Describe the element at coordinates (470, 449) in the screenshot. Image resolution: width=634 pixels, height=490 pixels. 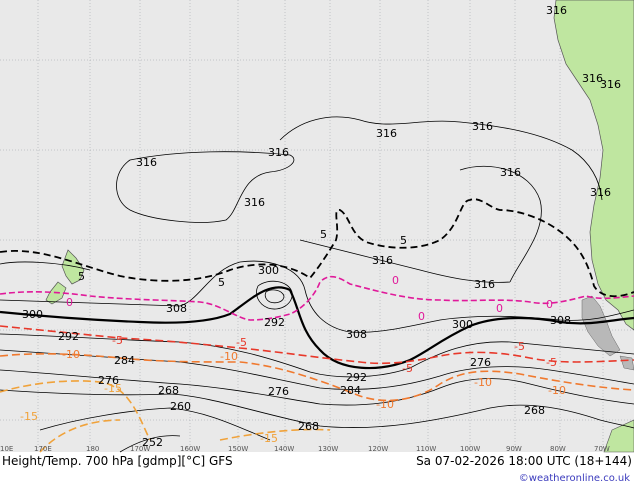
I see `longitude-tick: 100W` at that location.